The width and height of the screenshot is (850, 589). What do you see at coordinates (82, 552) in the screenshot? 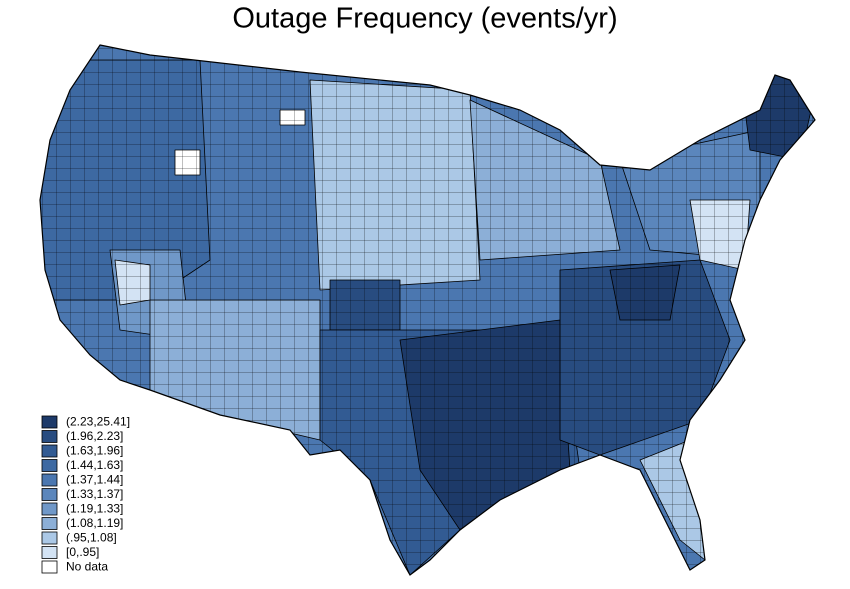
I see `legend-label: [0,.95]` at bounding box center [82, 552].